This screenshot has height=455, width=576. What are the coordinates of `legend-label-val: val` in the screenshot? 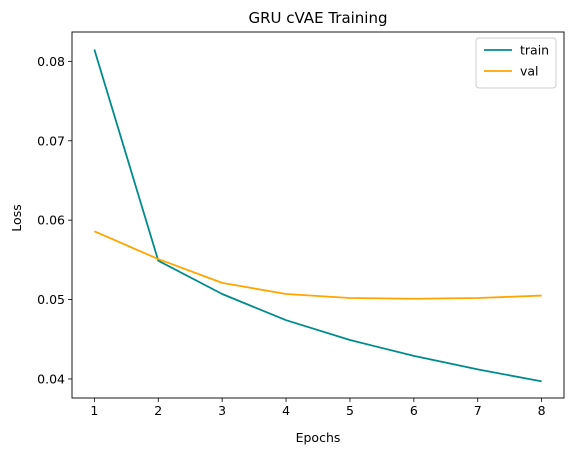 It's located at (529, 71).